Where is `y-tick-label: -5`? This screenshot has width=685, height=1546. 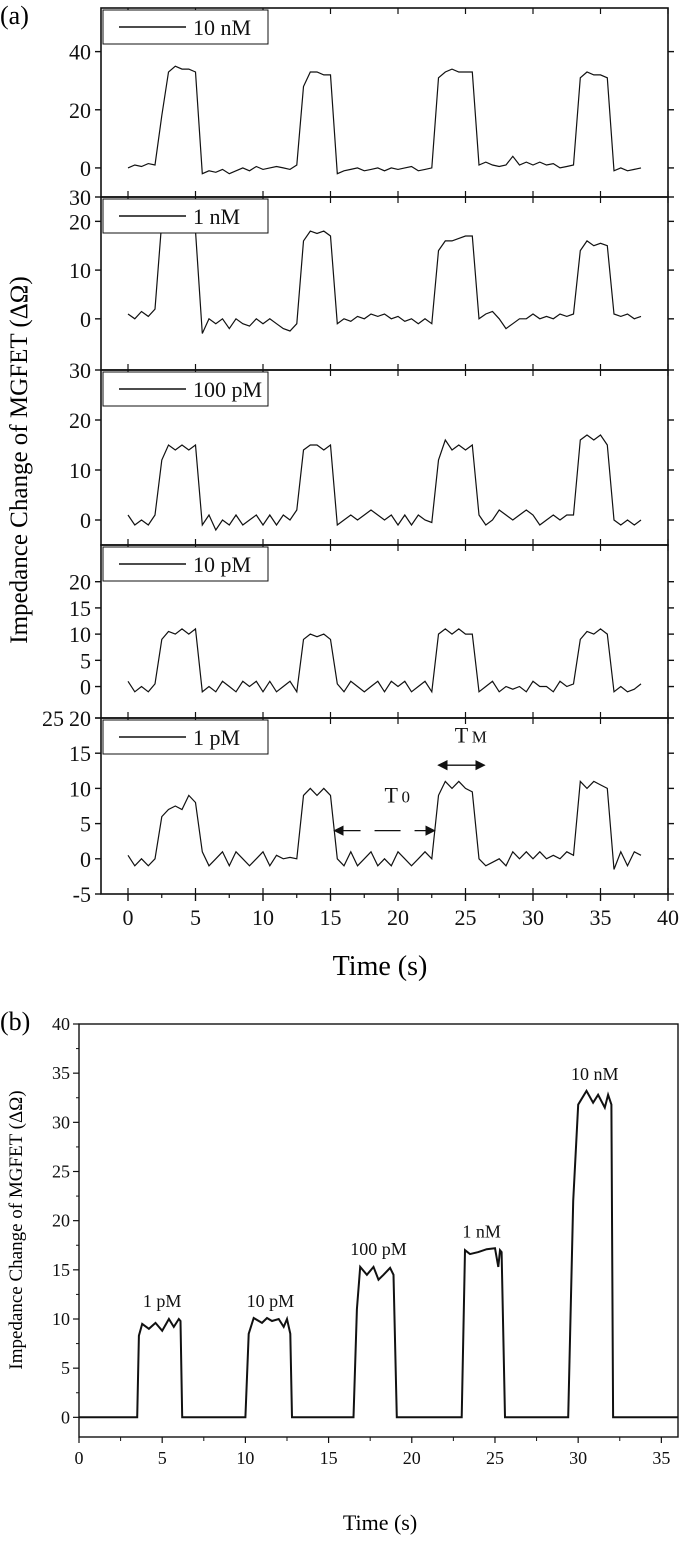
y-tick-label: -5 is located at coordinates (82, 894).